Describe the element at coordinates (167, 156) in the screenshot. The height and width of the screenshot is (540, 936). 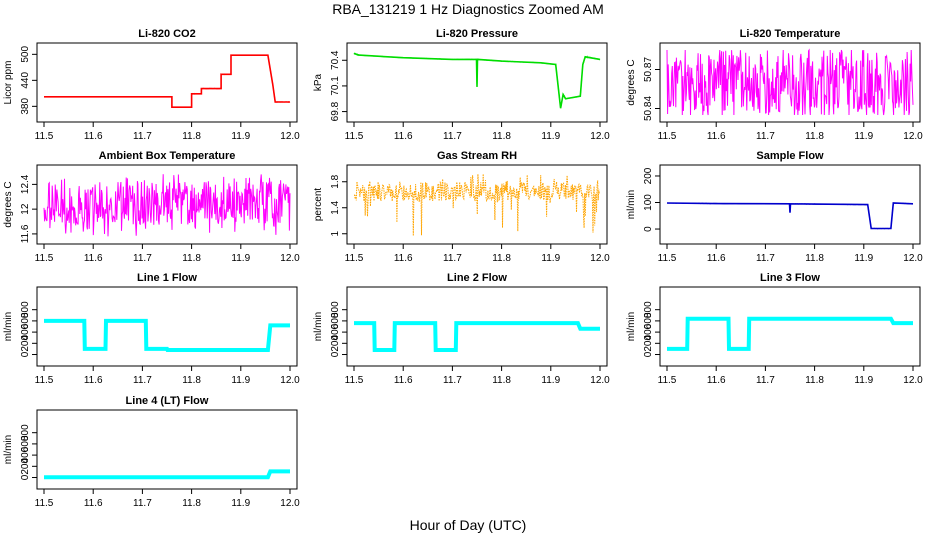
I see `chart-title: Ambient Box Temperature` at that location.